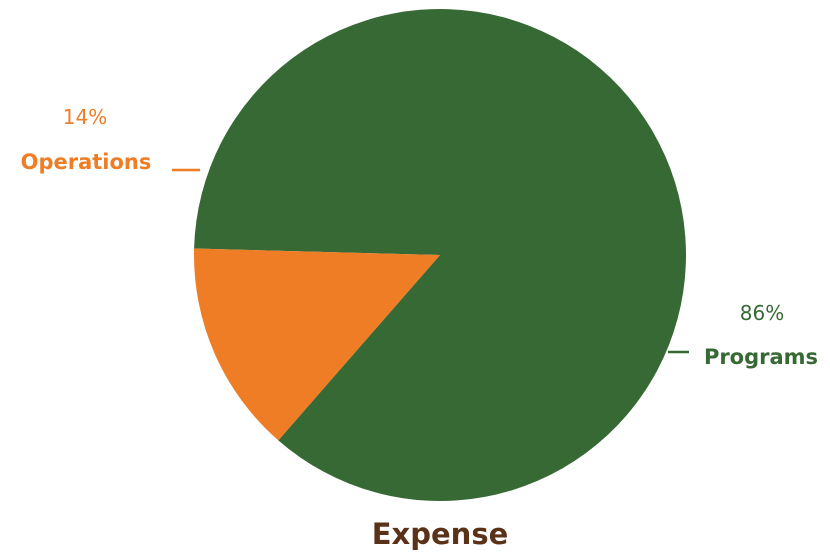 This screenshot has height=558, width=830. Describe the element at coordinates (85, 117) in the screenshot. I see `operations-percent-label: 14%` at that location.